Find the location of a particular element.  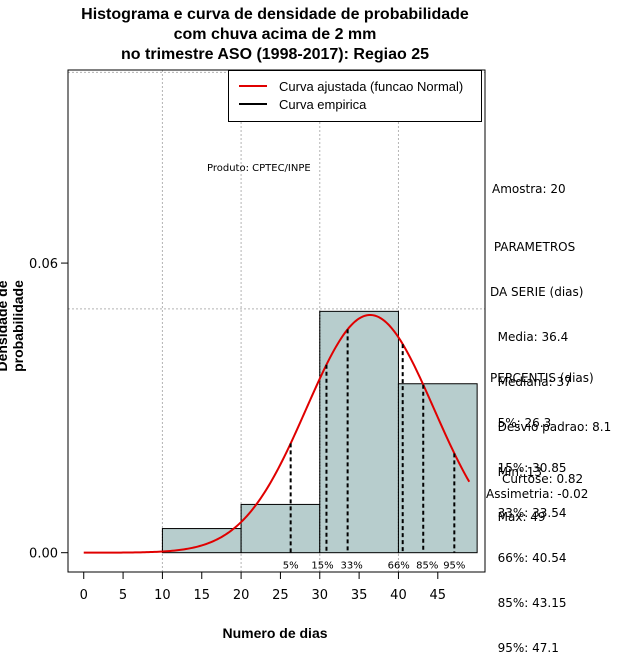

produto-label: Produto: CPTEC/INPE is located at coordinates (259, 168).